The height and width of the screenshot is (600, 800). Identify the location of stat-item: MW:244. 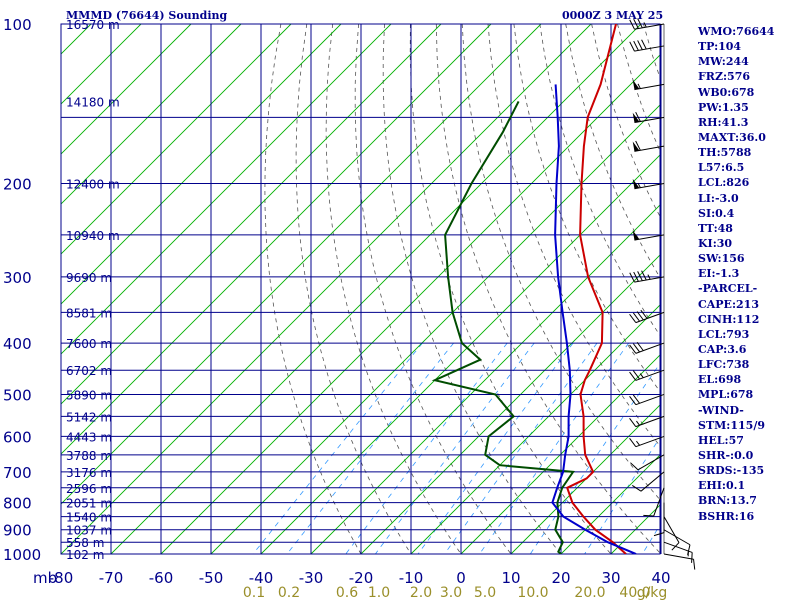
(723, 62).